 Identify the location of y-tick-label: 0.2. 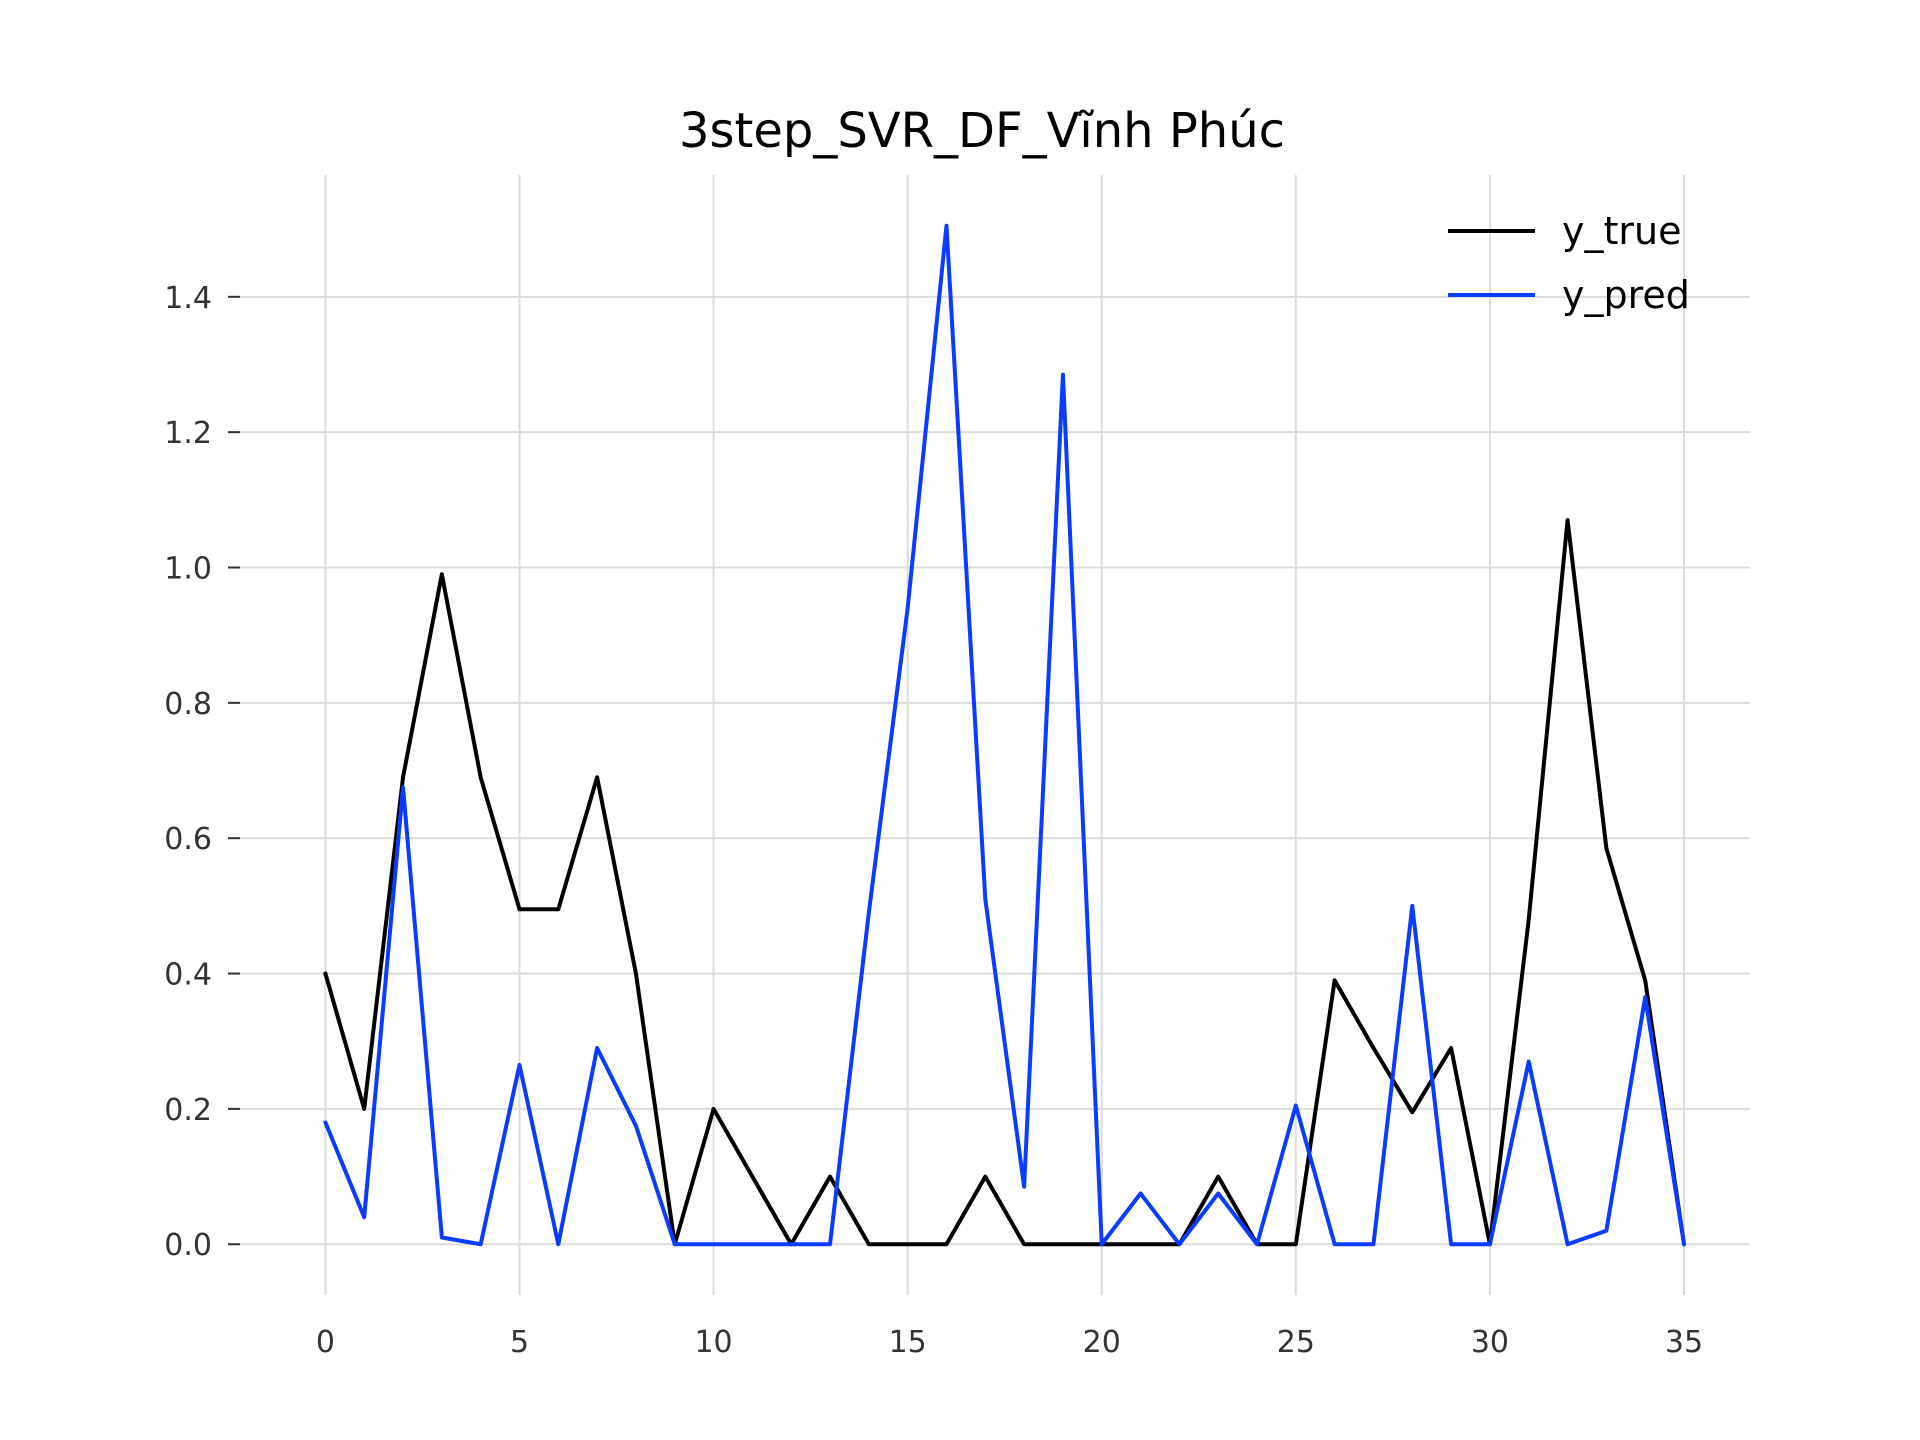
(188, 1110).